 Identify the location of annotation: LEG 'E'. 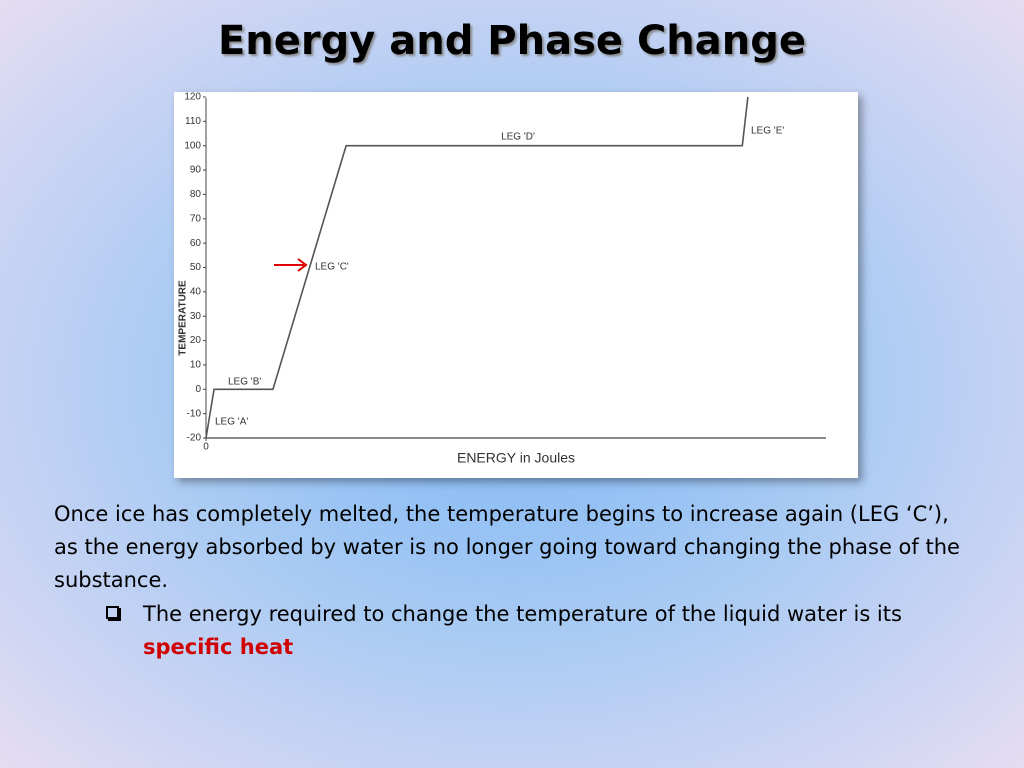
(767, 131).